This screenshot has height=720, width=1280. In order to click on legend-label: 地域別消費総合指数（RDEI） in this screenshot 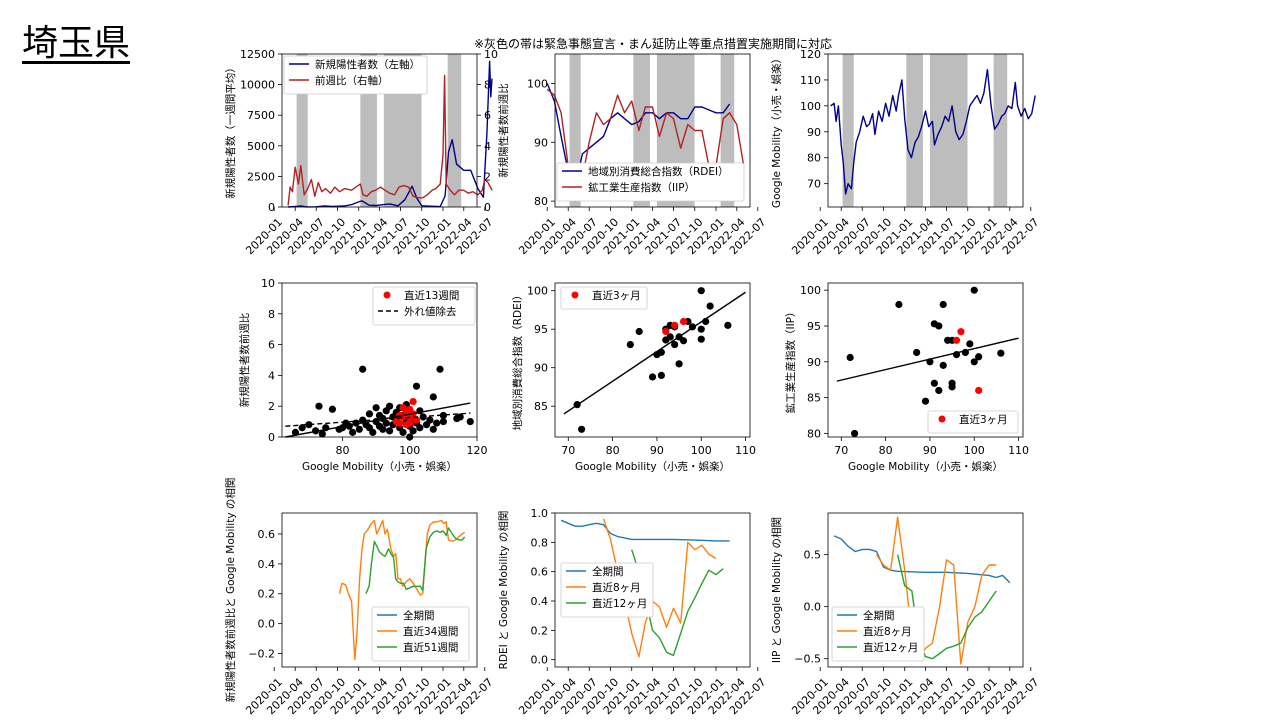, I will do `click(658, 171)`.